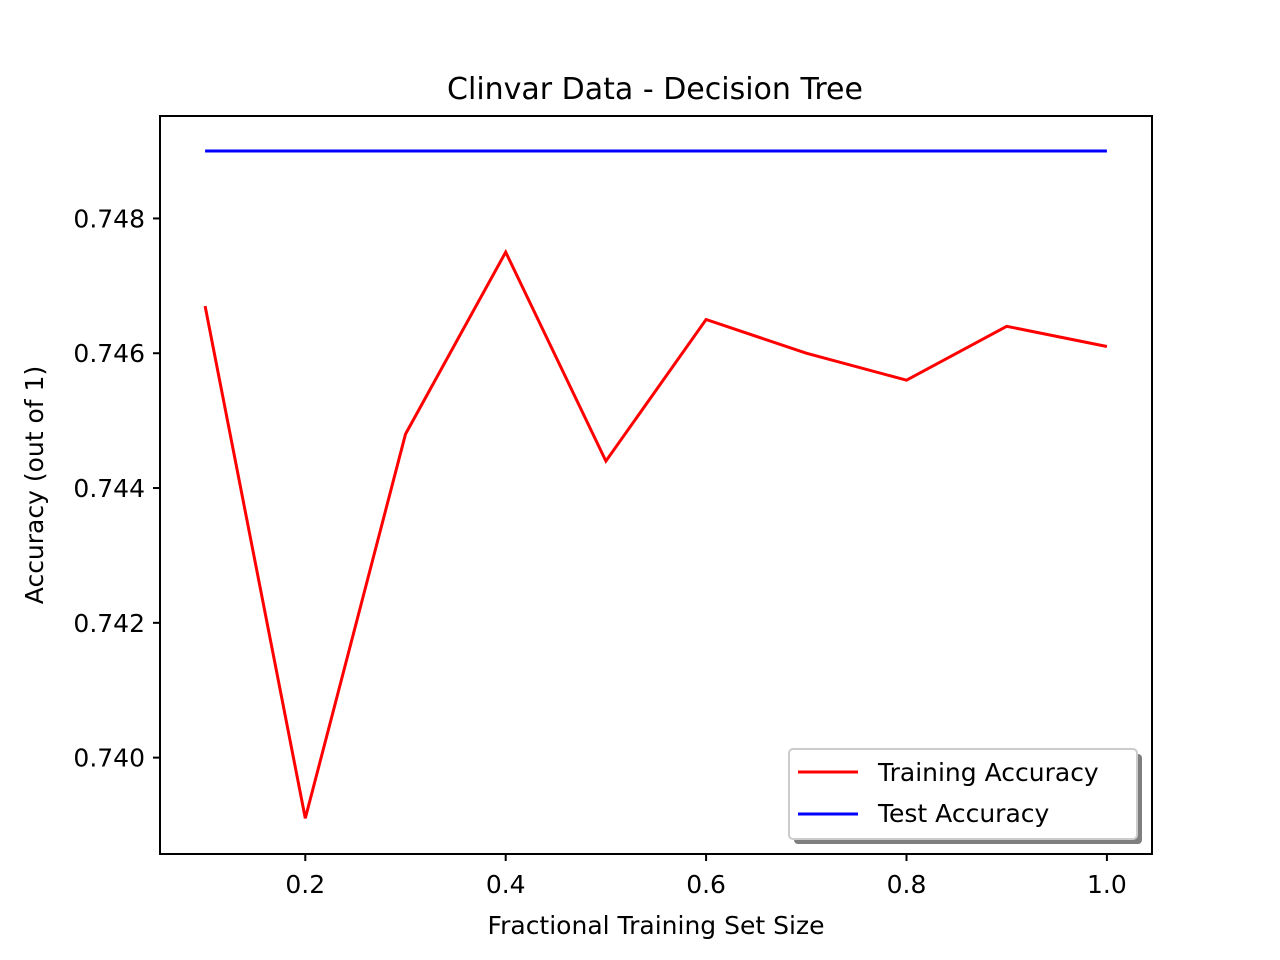 The image size is (1280, 960). What do you see at coordinates (109, 758) in the screenshot?
I see `y-tick-label: 0.740` at bounding box center [109, 758].